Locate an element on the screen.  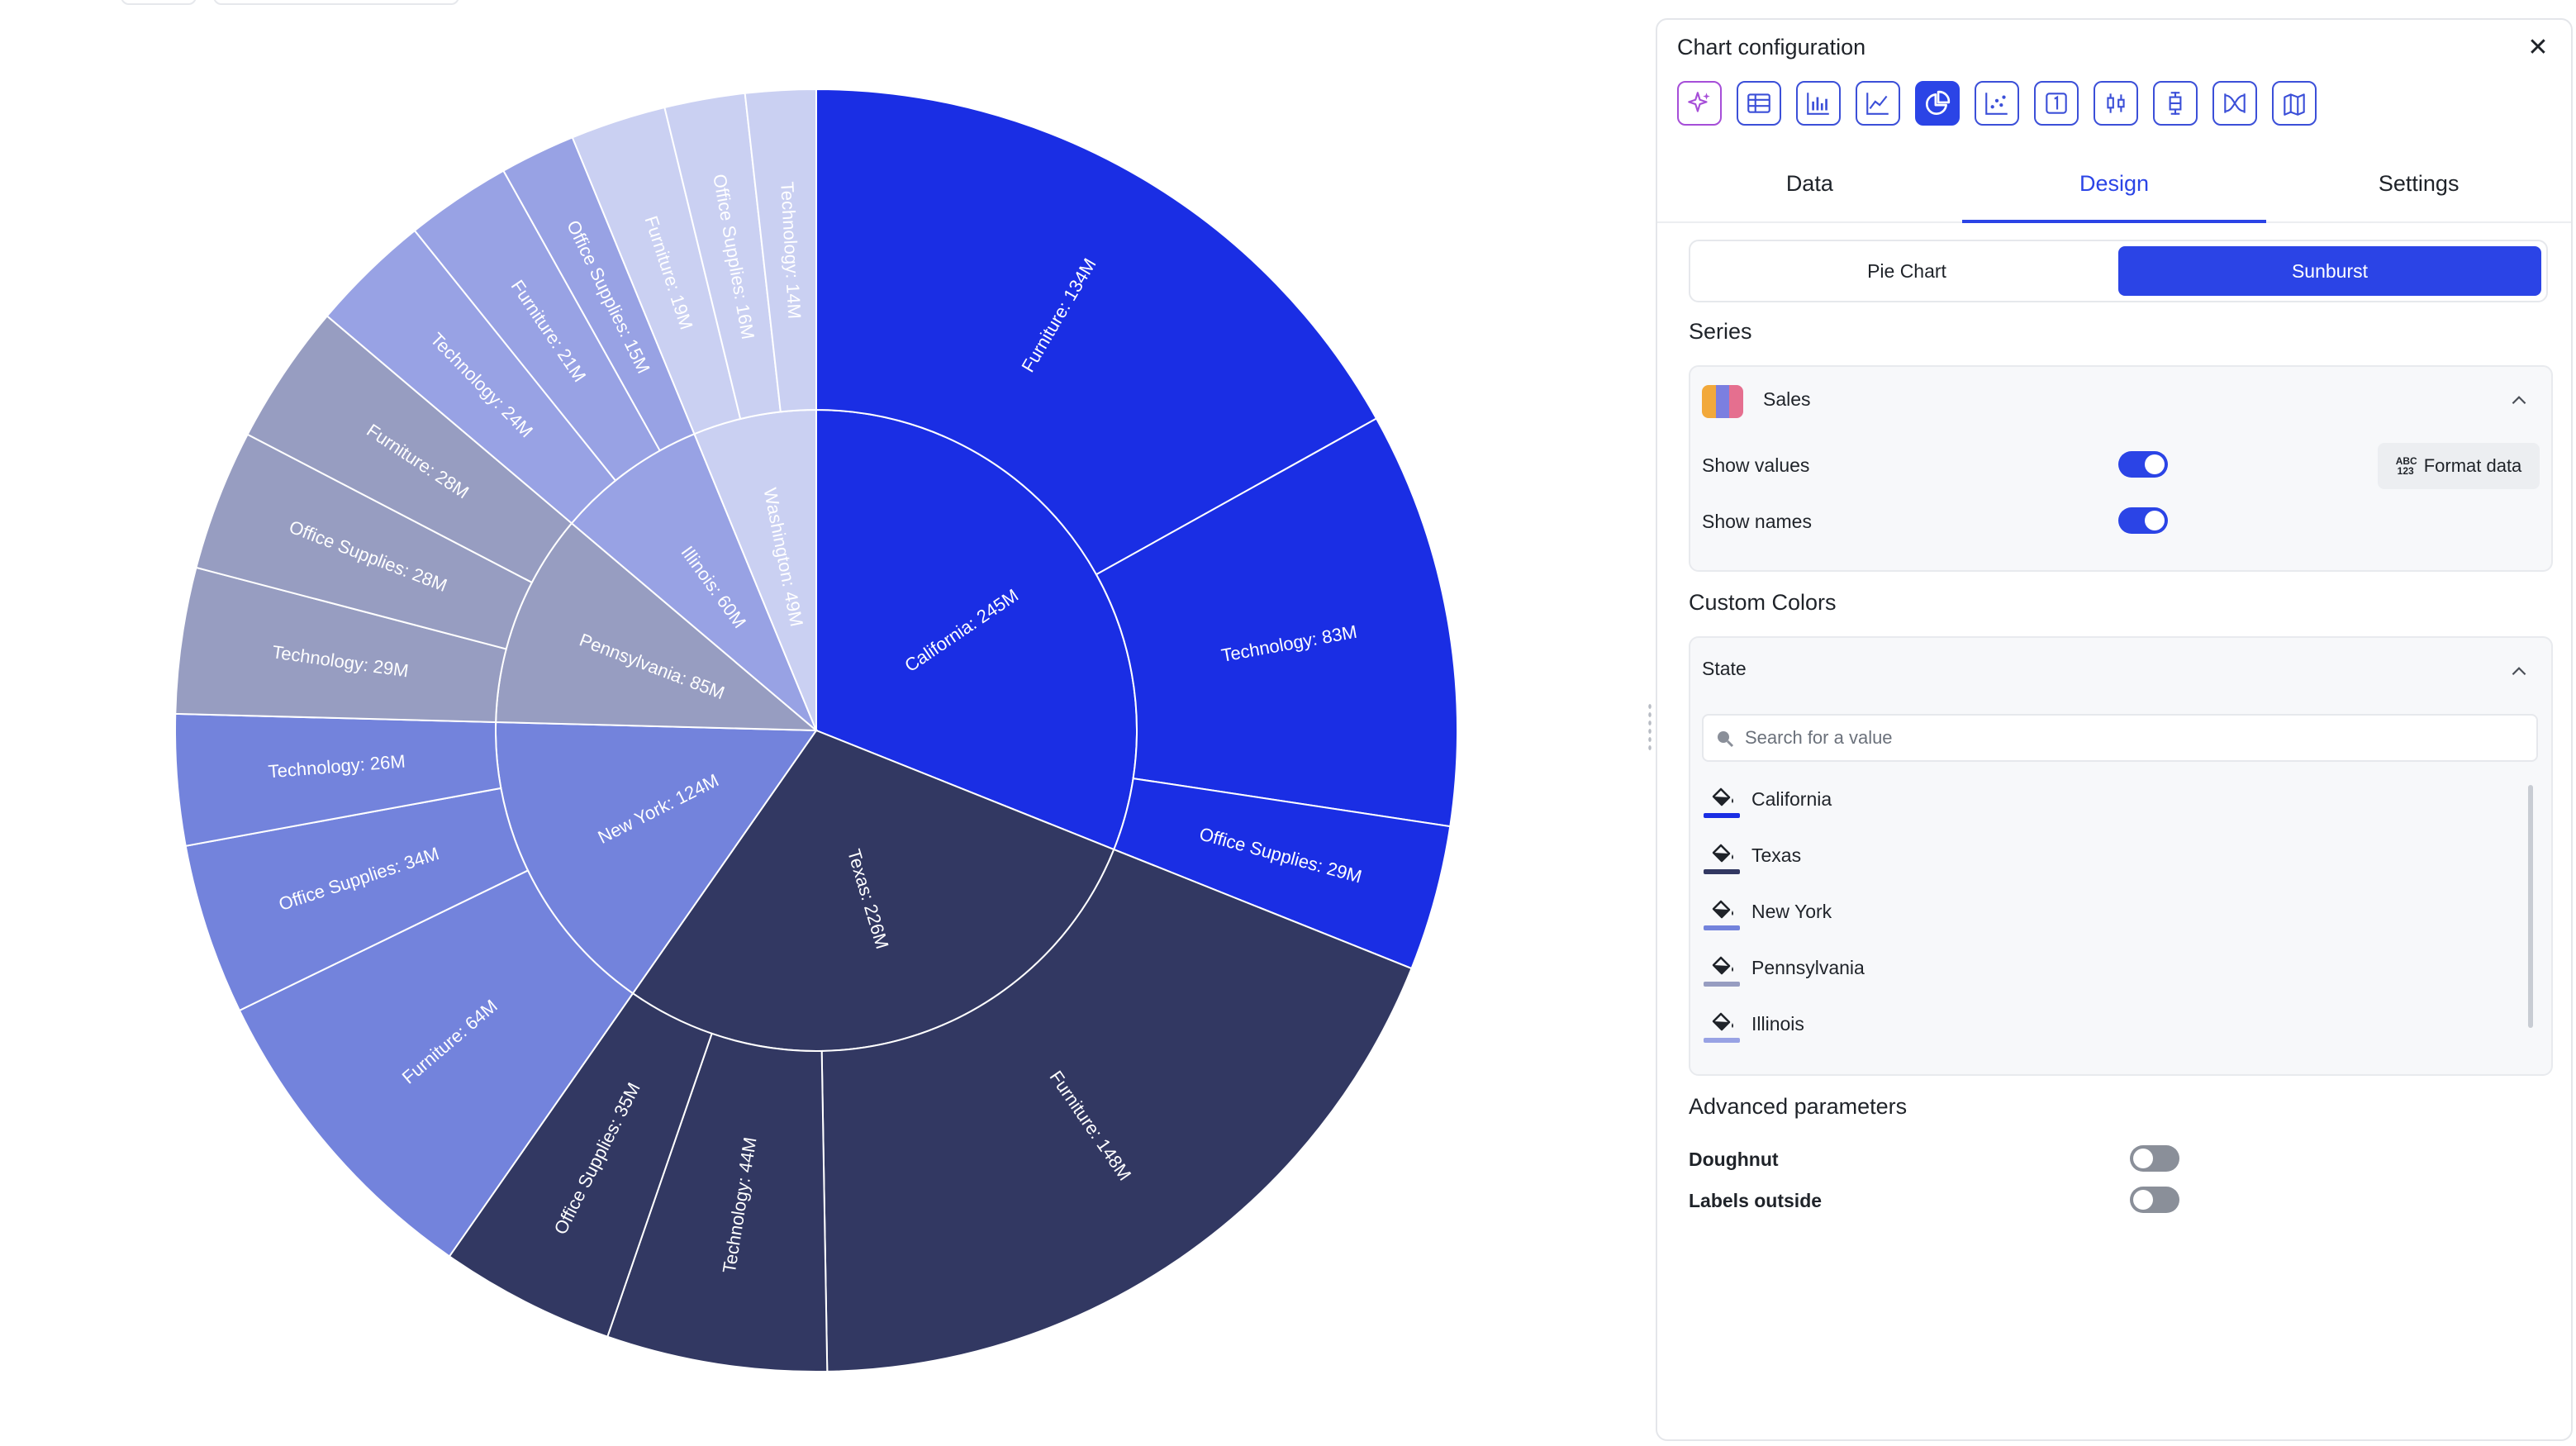
scatter-chart-icon is located at coordinates (1996, 104).